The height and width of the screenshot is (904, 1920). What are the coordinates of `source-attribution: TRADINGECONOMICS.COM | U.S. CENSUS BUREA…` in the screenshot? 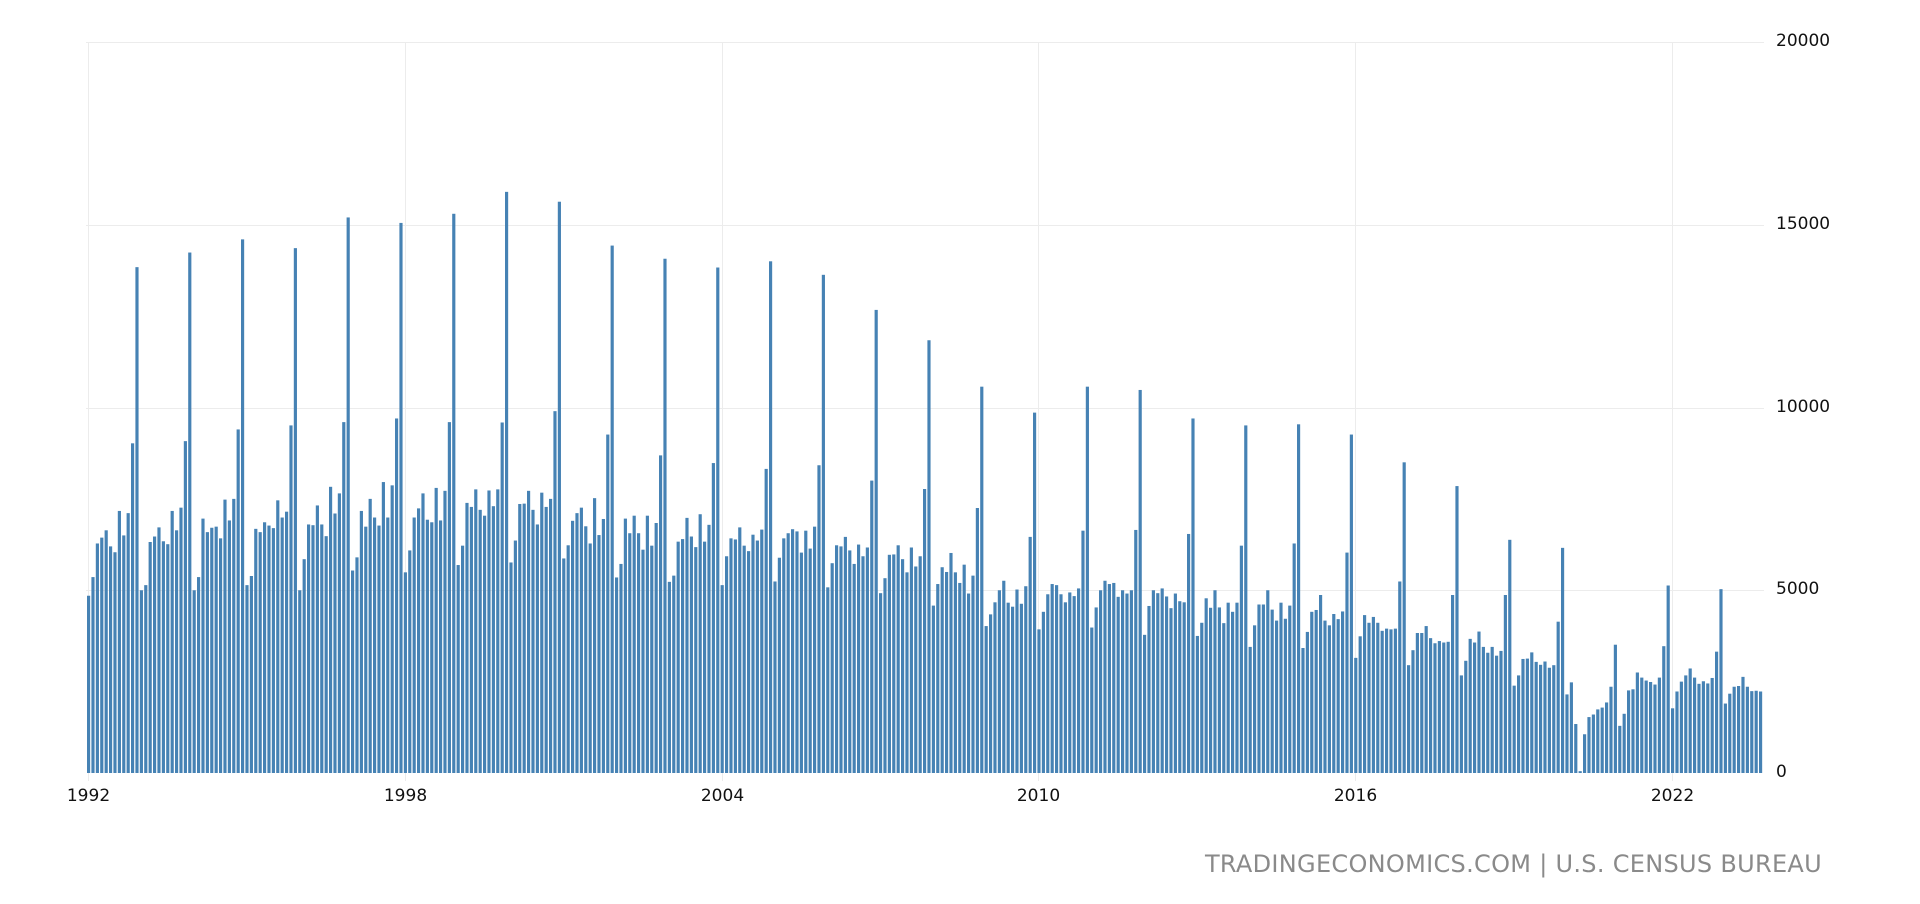 It's located at (1513, 864).